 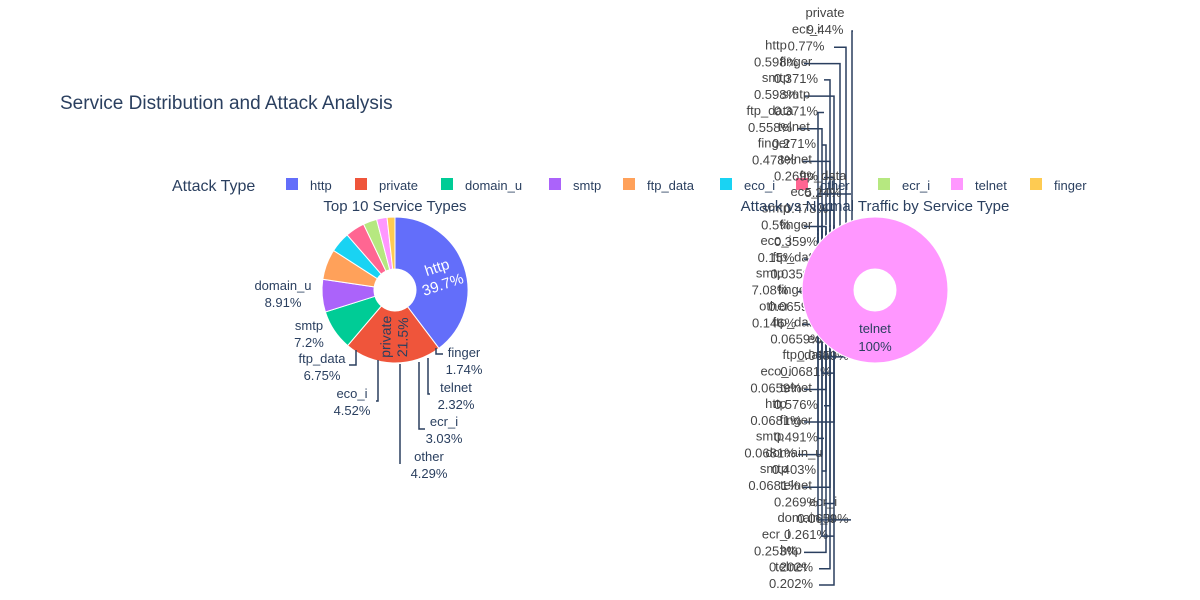 What do you see at coordinates (802, 233) in the screenshot?
I see `pie2-outside-label-13: finger 0.359%` at bounding box center [802, 233].